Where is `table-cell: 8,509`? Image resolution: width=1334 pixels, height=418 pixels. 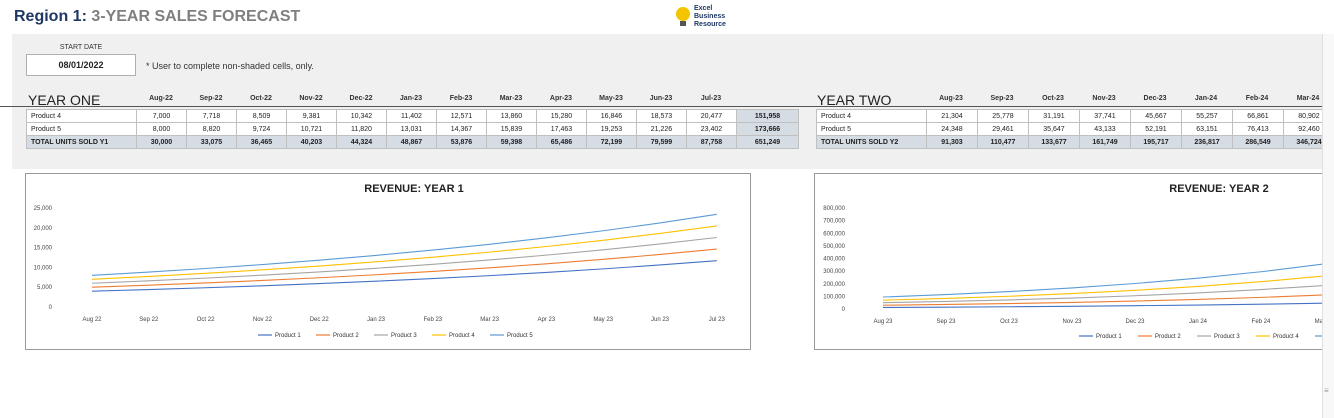
table-cell: 8,509 is located at coordinates (261, 116).